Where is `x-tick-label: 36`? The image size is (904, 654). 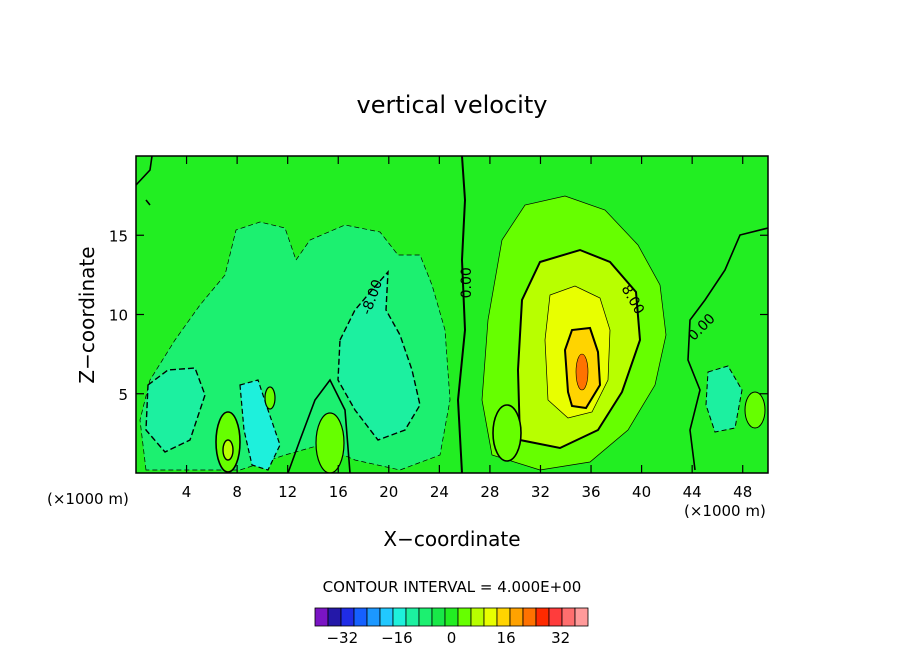 x-tick-label: 36 is located at coordinates (590, 492).